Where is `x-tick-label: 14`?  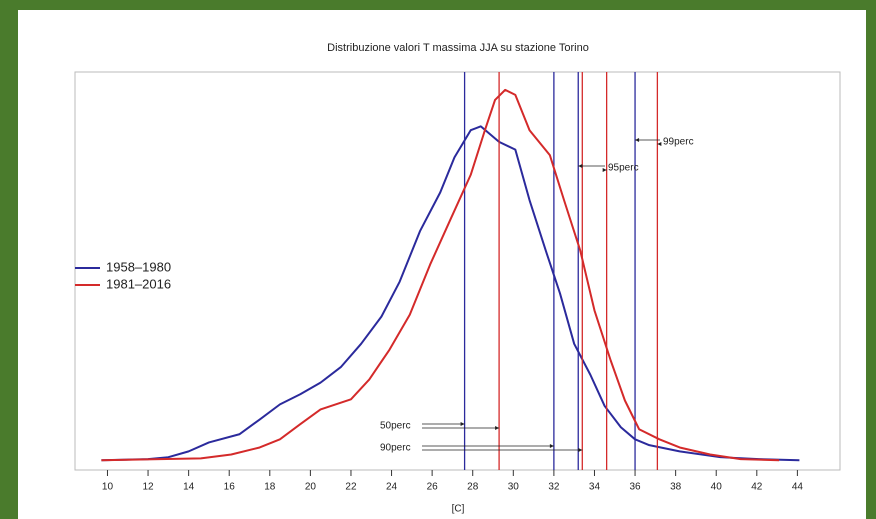 x-tick-label: 14 is located at coordinates (189, 487).